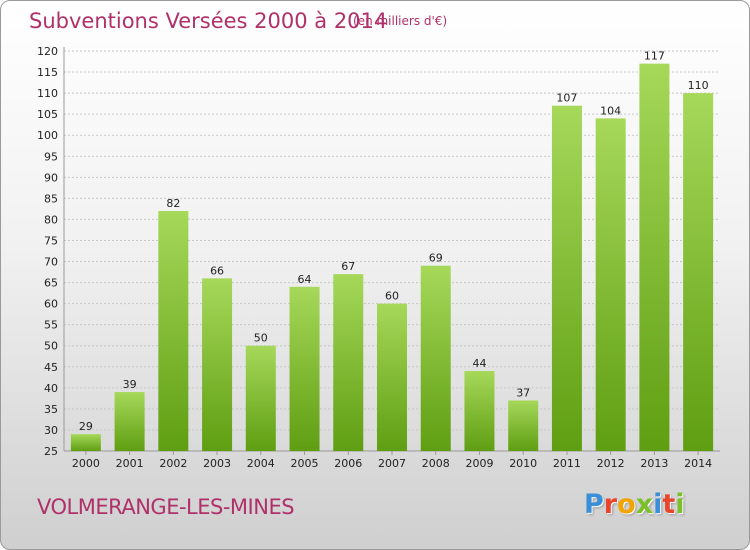  What do you see at coordinates (698, 272) in the screenshot?
I see `bar-2014` at bounding box center [698, 272].